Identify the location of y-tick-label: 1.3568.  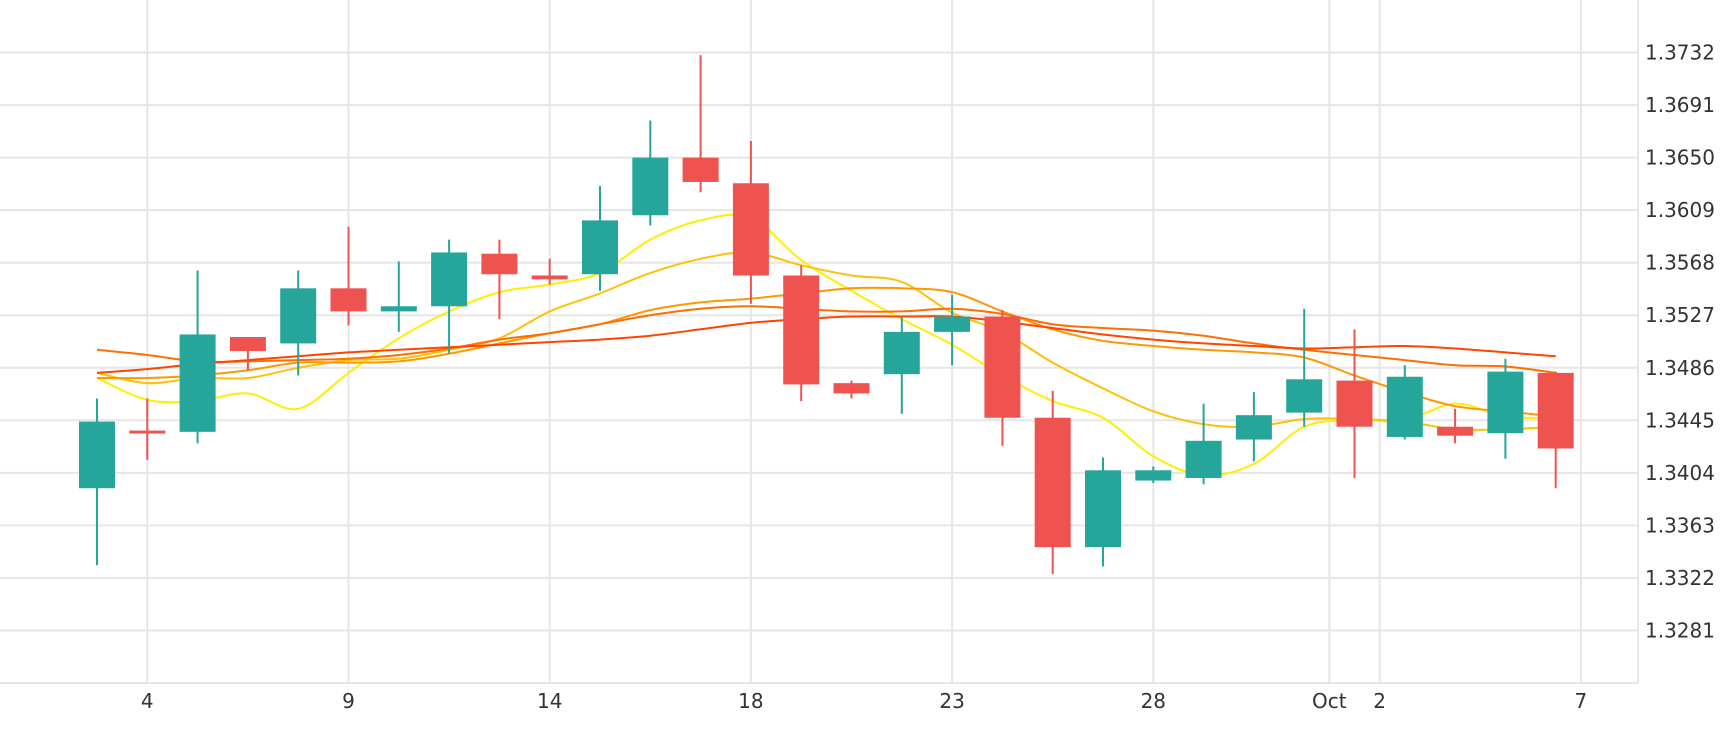
(1680, 263).